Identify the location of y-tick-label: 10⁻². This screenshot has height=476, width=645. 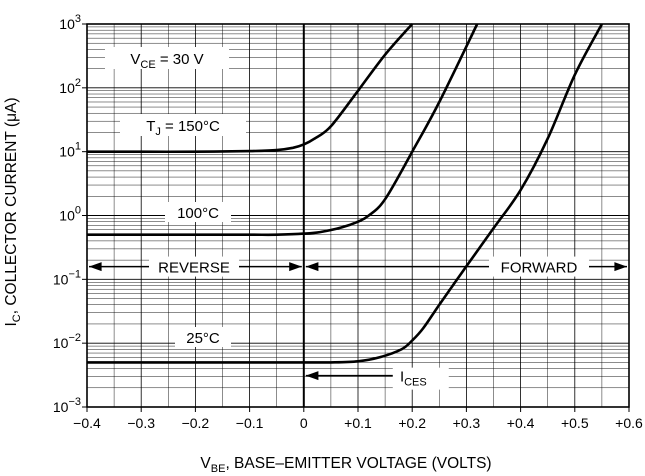
(67, 341).